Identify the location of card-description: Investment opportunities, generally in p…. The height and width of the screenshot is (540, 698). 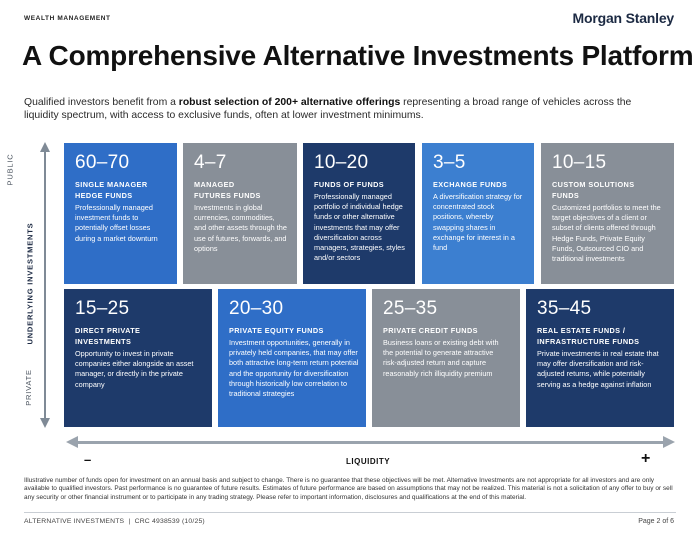
(294, 368).